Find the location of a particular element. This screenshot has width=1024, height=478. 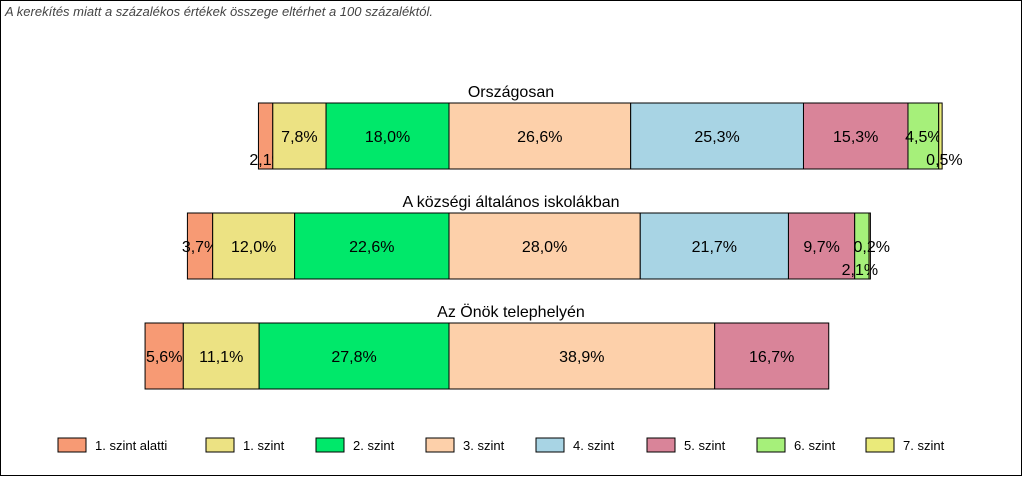

data-label: 0,5% is located at coordinates (944, 160).